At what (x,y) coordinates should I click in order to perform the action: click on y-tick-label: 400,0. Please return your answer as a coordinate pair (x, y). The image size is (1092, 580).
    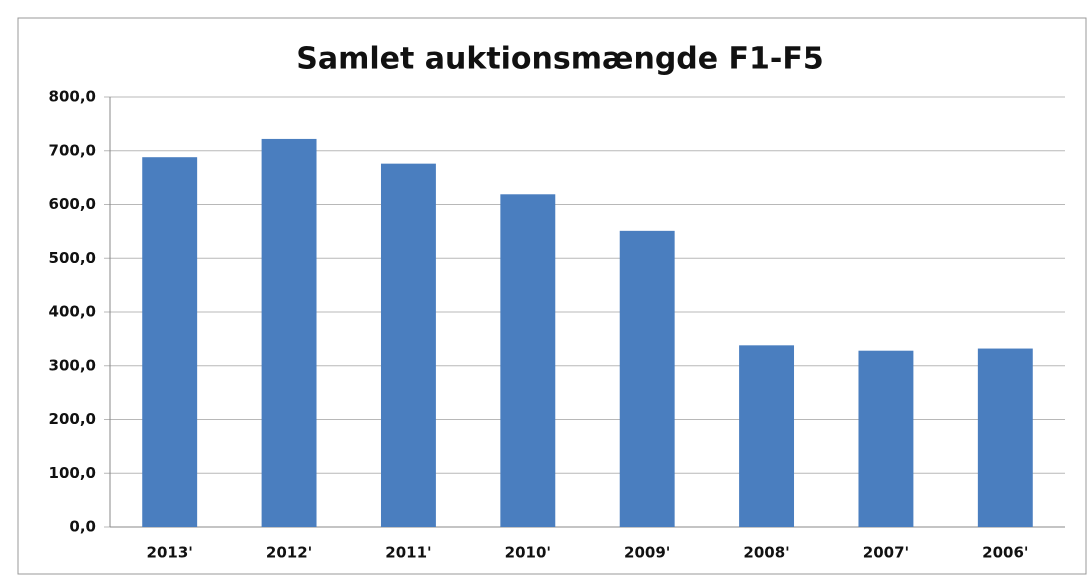
    Looking at the image, I should click on (72, 312).